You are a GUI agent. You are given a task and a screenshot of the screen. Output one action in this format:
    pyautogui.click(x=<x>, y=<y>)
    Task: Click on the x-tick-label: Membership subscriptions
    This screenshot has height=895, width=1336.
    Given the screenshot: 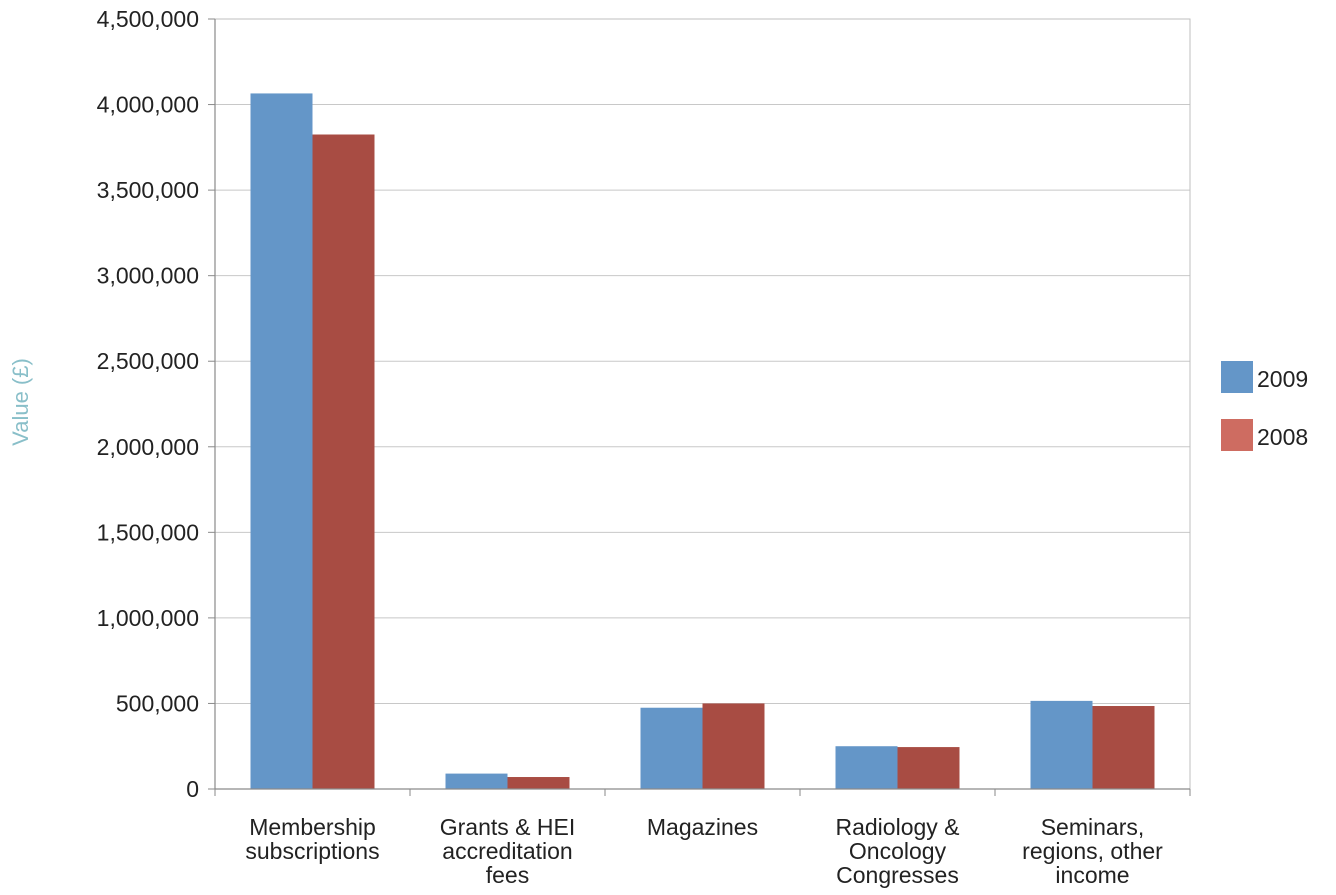 What is the action you would take?
    pyautogui.click(x=312, y=839)
    